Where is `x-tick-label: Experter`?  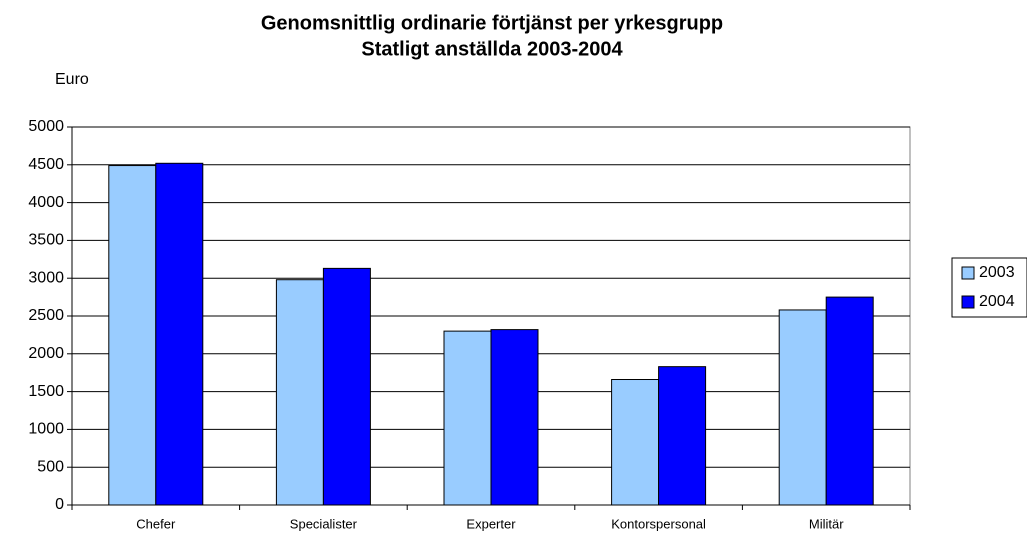
x-tick-label: Experter is located at coordinates (491, 523).